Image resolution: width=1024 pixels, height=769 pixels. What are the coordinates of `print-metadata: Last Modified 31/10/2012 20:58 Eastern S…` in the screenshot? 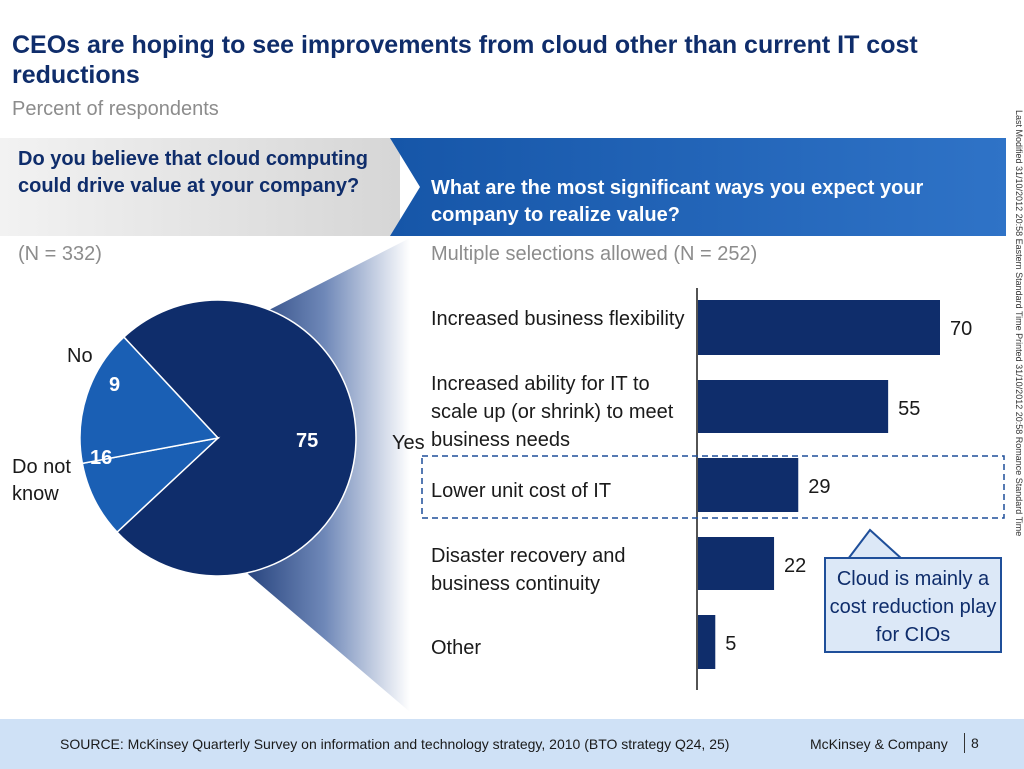 It's located at (1019, 323).